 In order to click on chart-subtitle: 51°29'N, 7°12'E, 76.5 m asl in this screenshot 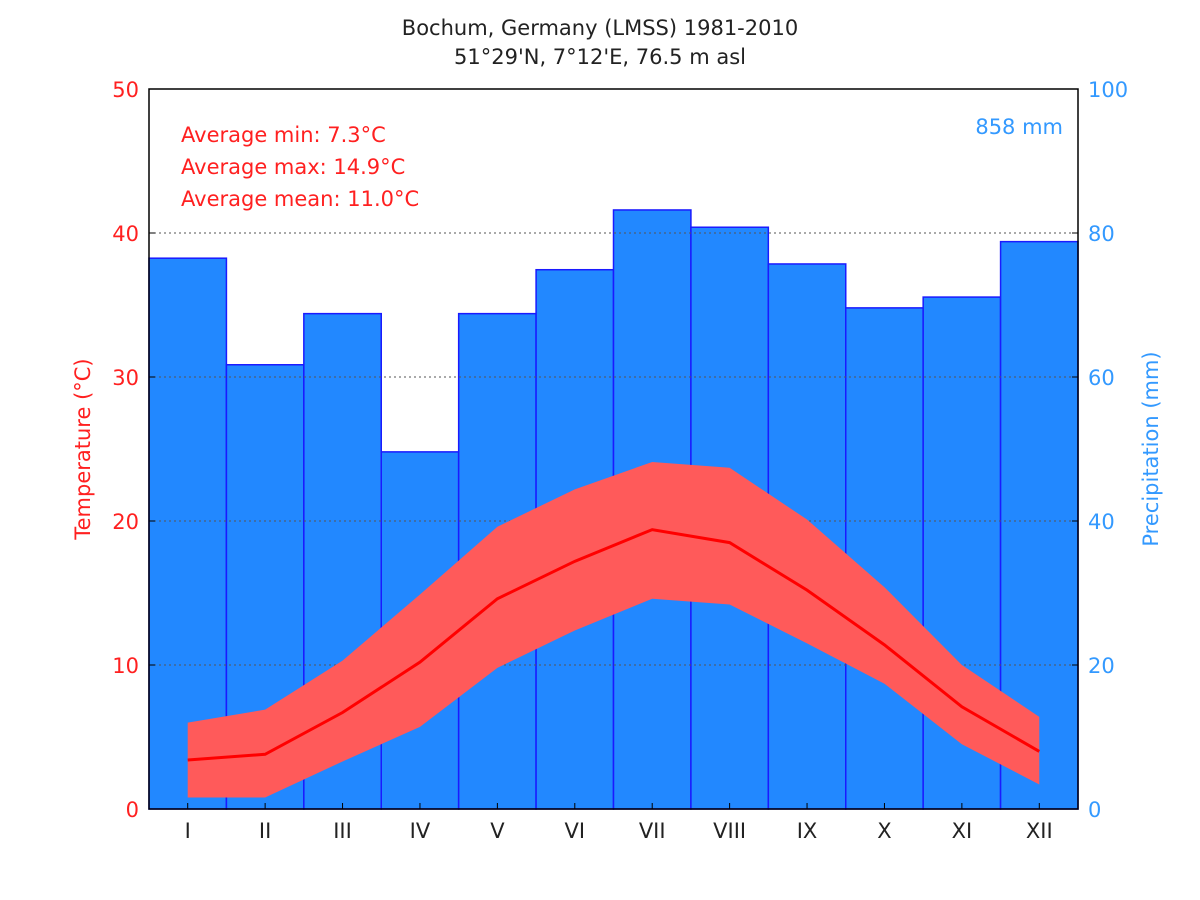, I will do `click(600, 57)`.